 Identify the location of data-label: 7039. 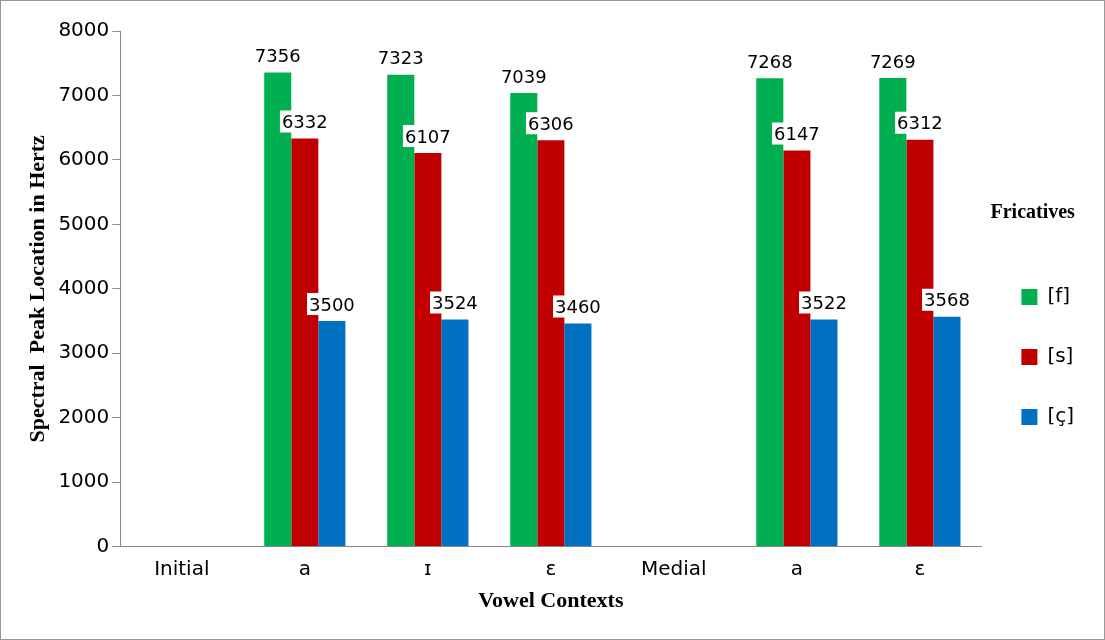
(523, 76).